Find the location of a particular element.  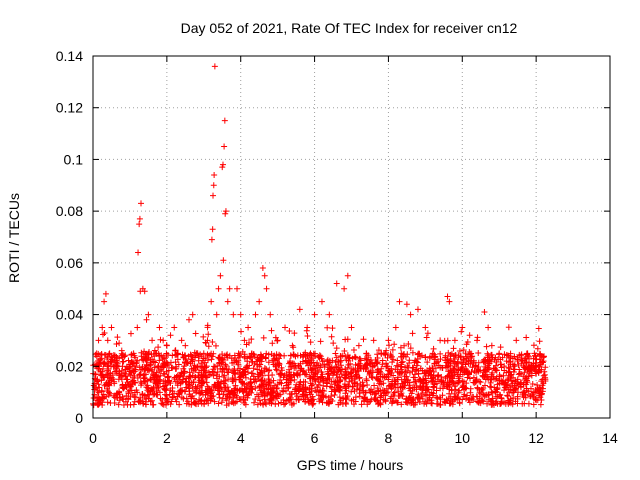

y-tick-label: 0.02 is located at coordinates (69, 366).